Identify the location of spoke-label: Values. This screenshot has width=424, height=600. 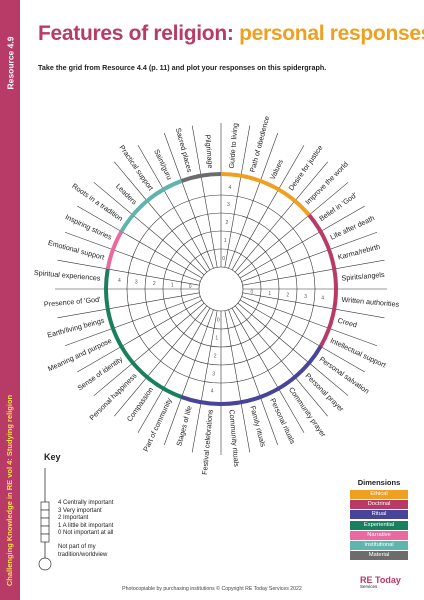
(276, 170).